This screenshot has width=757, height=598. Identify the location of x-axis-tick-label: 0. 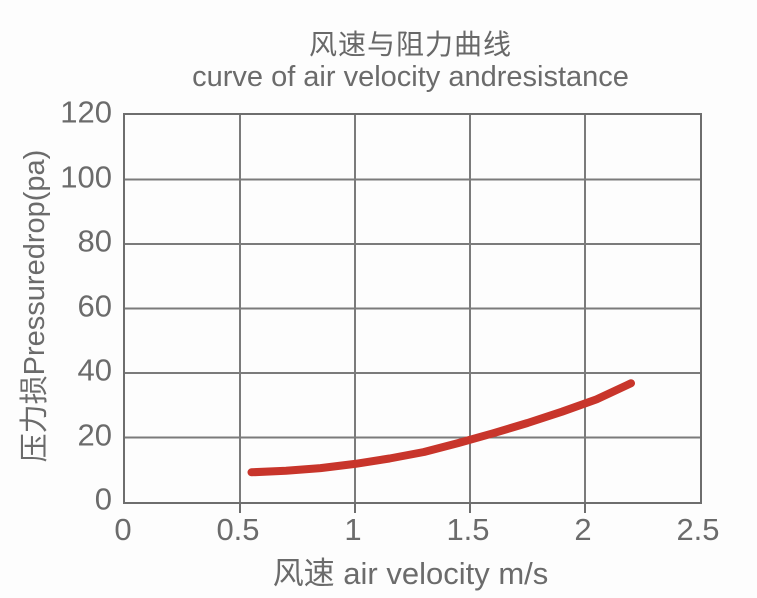
(123, 529).